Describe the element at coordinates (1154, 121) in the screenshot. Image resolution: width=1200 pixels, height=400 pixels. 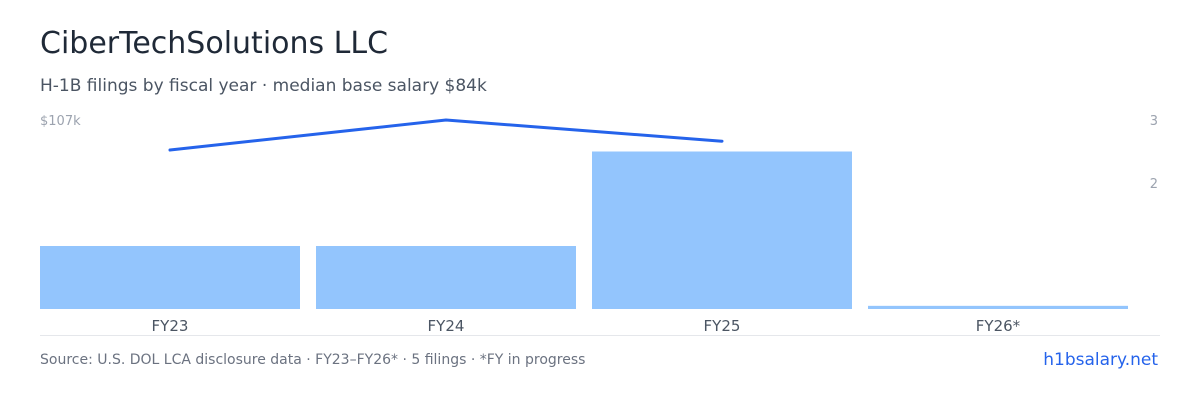
I see `right-axis-tick-label: 3` at that location.